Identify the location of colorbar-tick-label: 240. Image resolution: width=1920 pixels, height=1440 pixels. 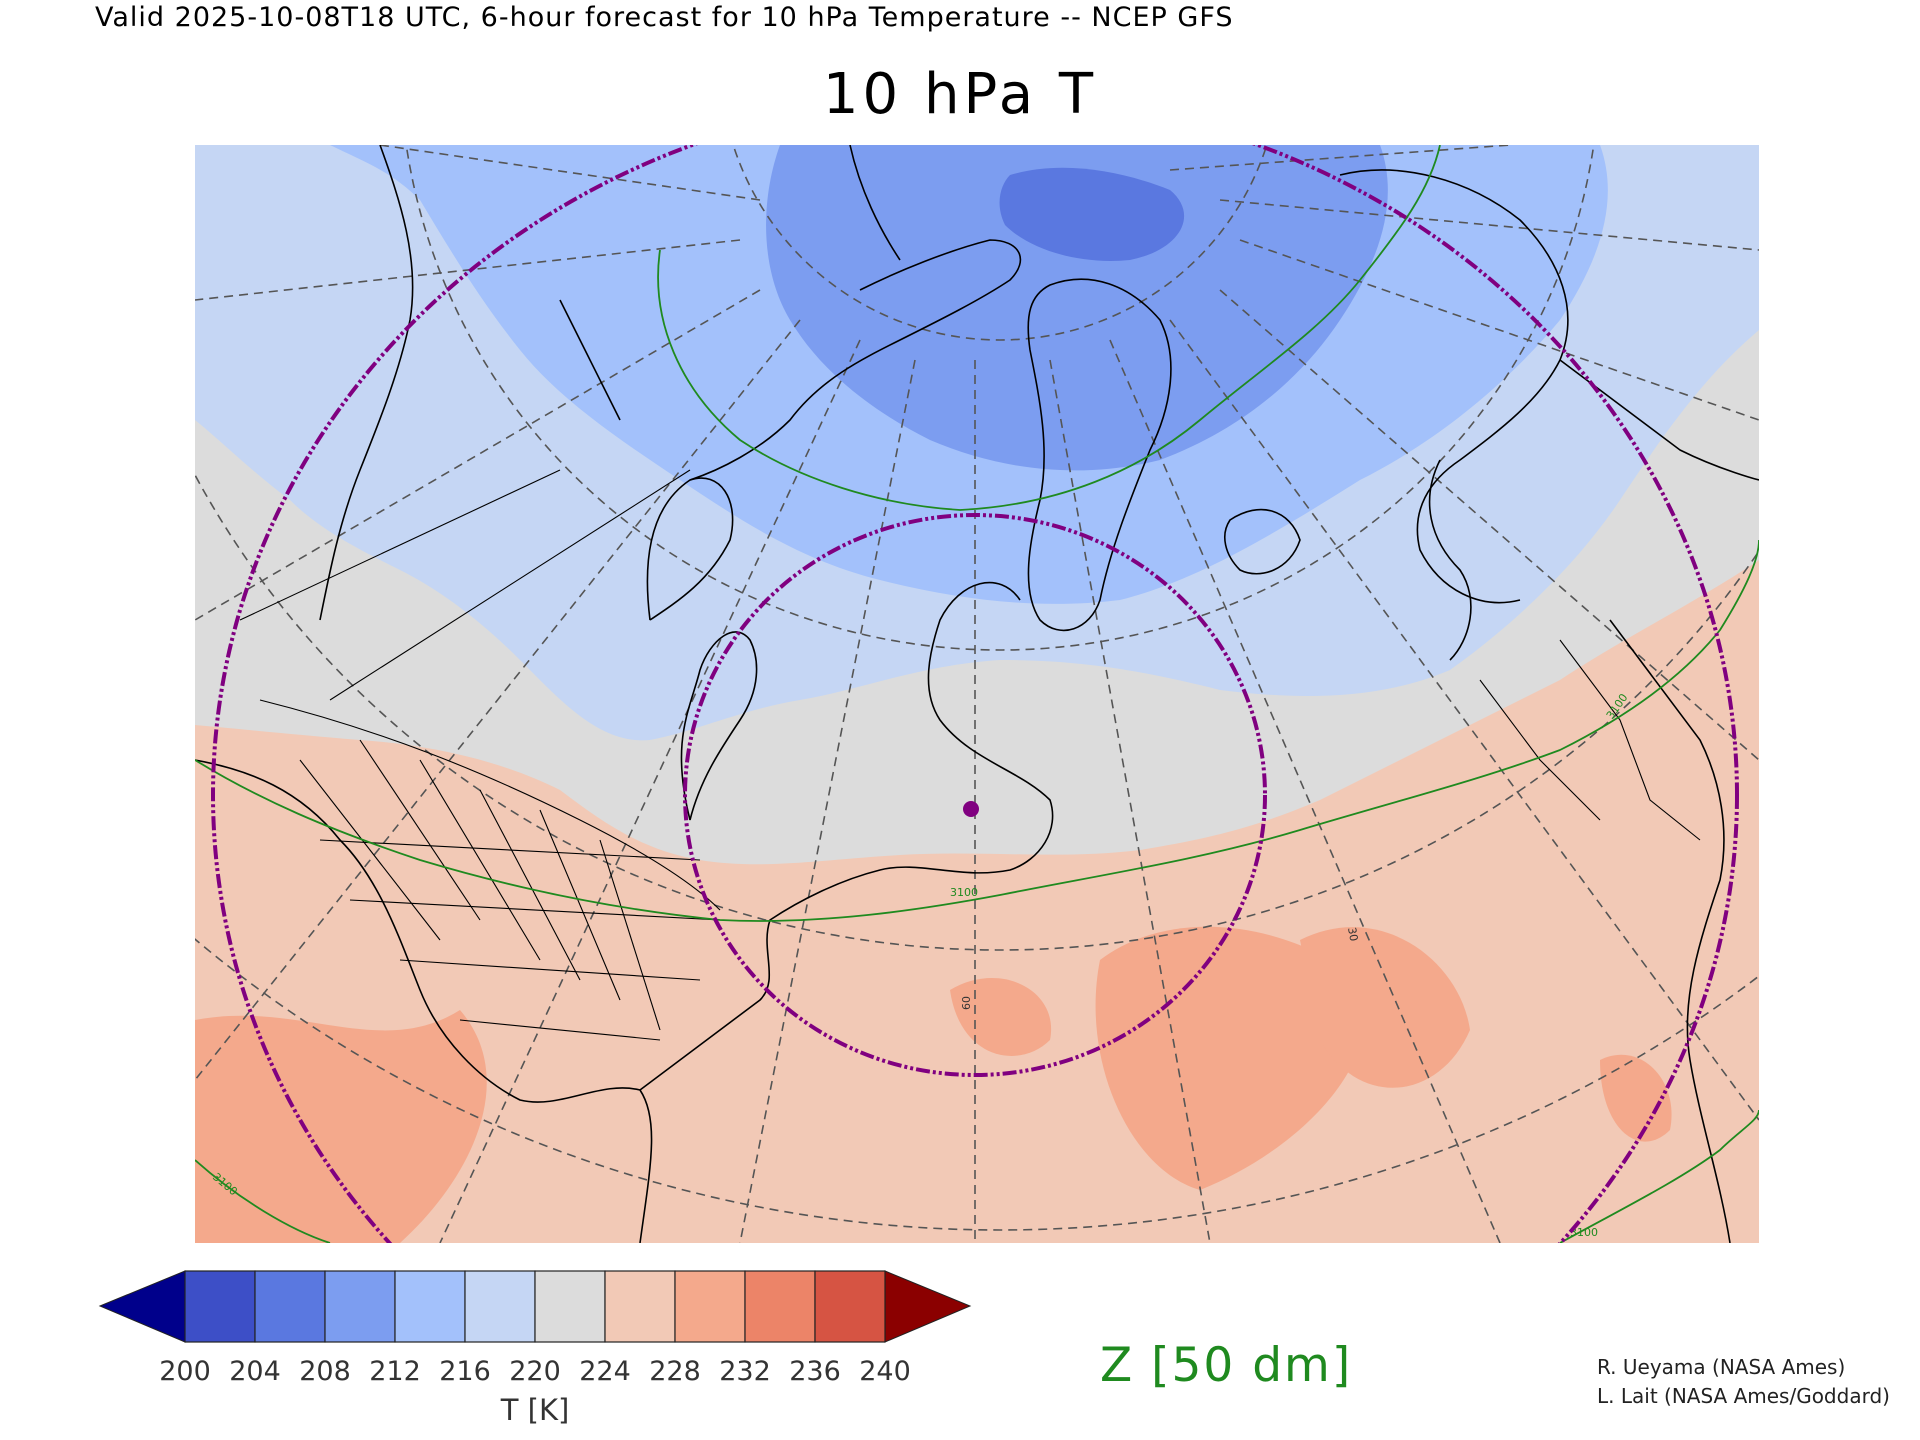
(885, 1371).